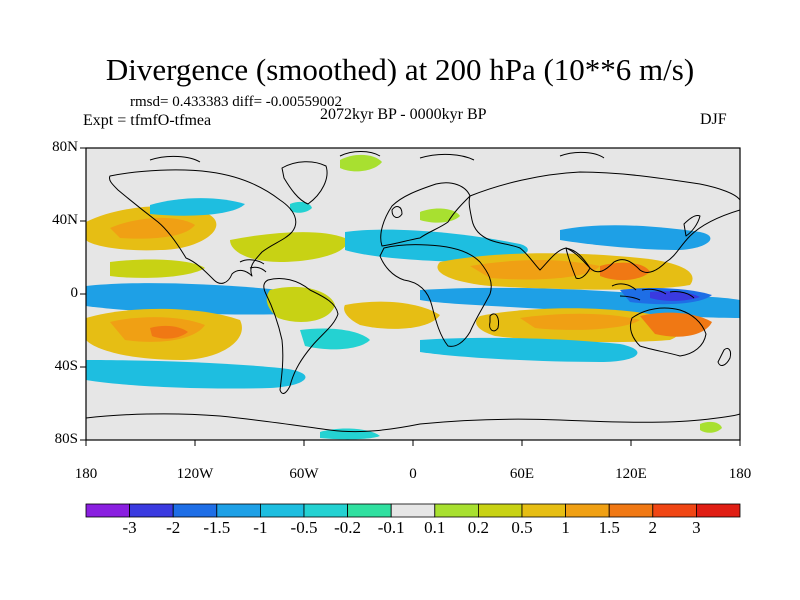 The width and height of the screenshot is (800, 600). Describe the element at coordinates (578, 263) in the screenshot. I see `coastline-india` at that location.